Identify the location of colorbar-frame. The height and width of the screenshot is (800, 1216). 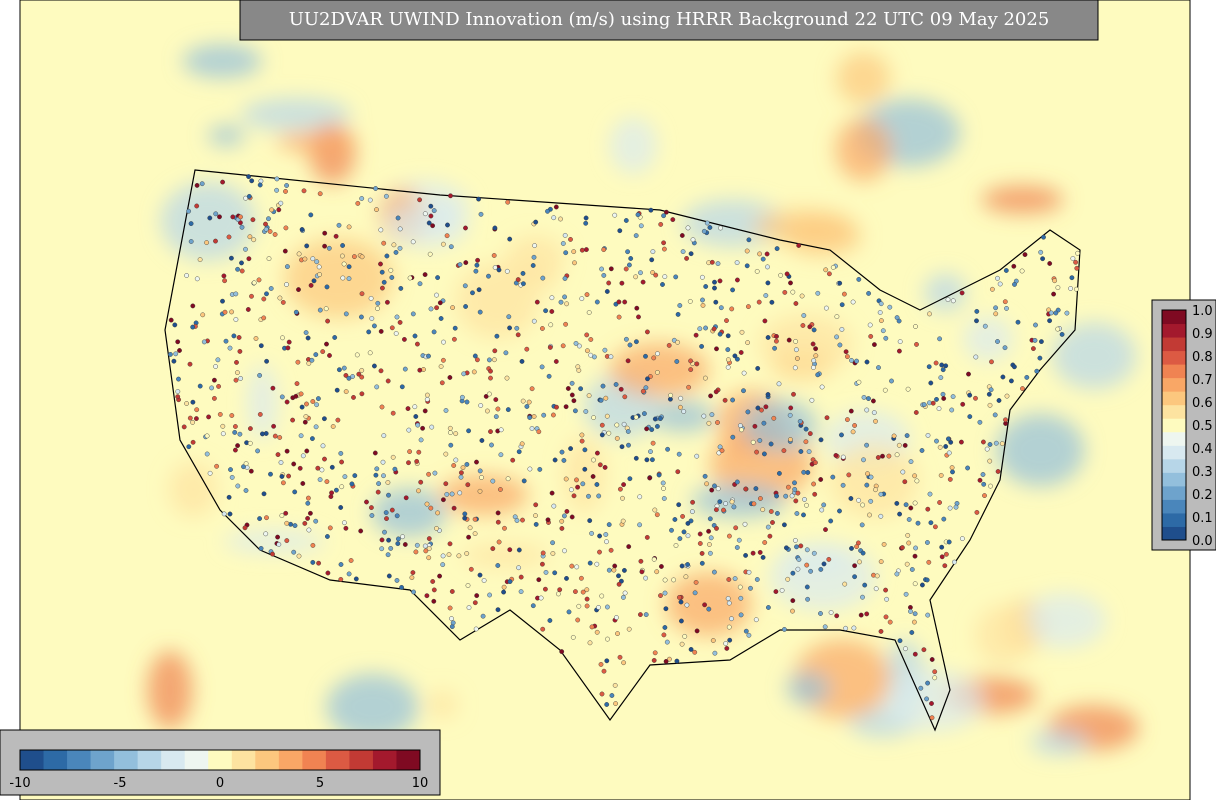
(220, 760).